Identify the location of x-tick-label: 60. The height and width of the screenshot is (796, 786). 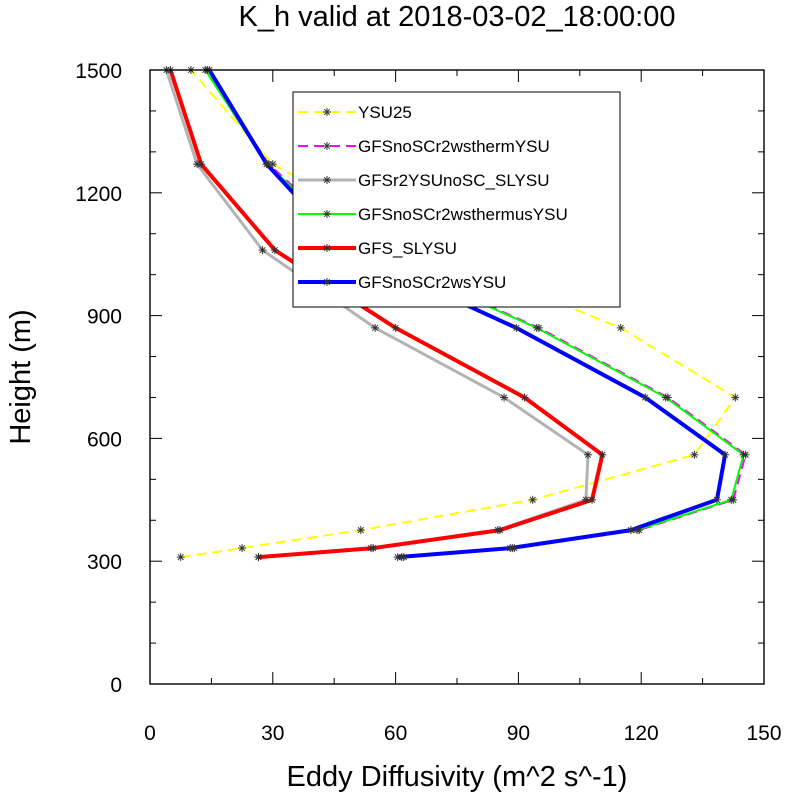
(395, 733).